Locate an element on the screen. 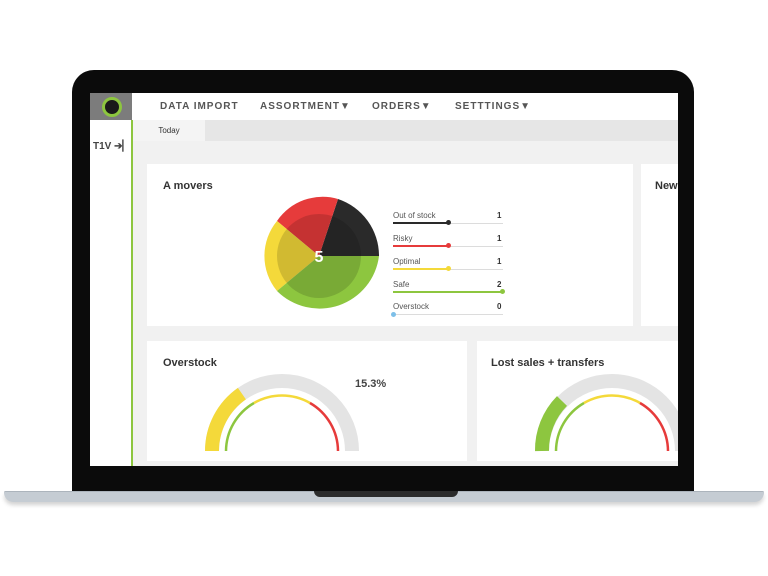 The image size is (768, 576). pie-inner-shade is located at coordinates (319, 256).